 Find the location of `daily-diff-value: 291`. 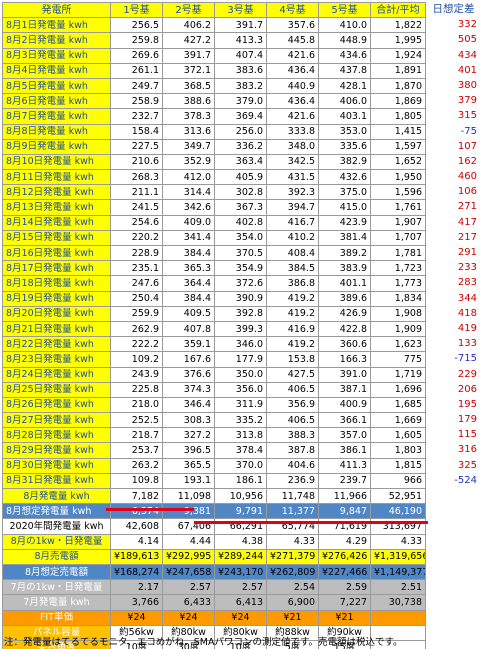

daily-diff-value: 291 is located at coordinates (467, 252).